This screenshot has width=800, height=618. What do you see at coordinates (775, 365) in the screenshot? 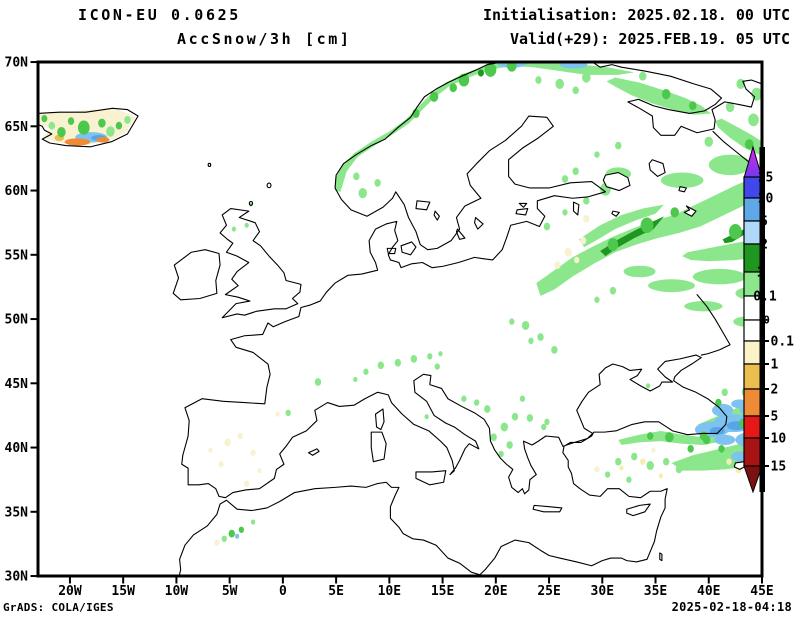
I see `colorbar-bottom-label: 1` at bounding box center [775, 365].